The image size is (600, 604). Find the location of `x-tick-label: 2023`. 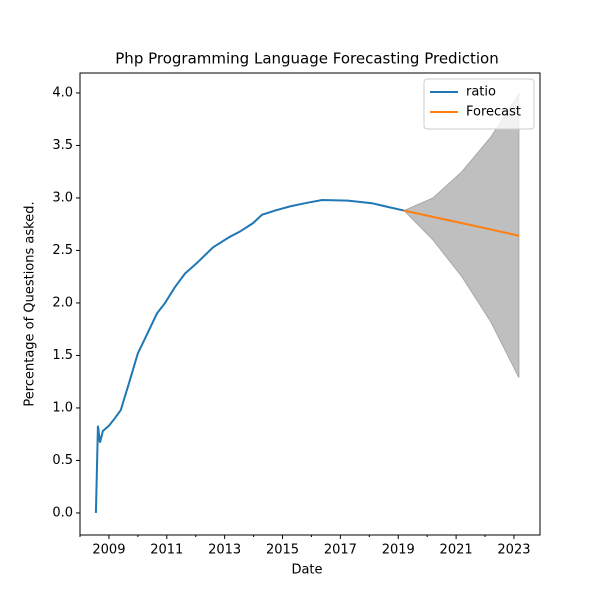

x-tick-label: 2023 is located at coordinates (513, 550).